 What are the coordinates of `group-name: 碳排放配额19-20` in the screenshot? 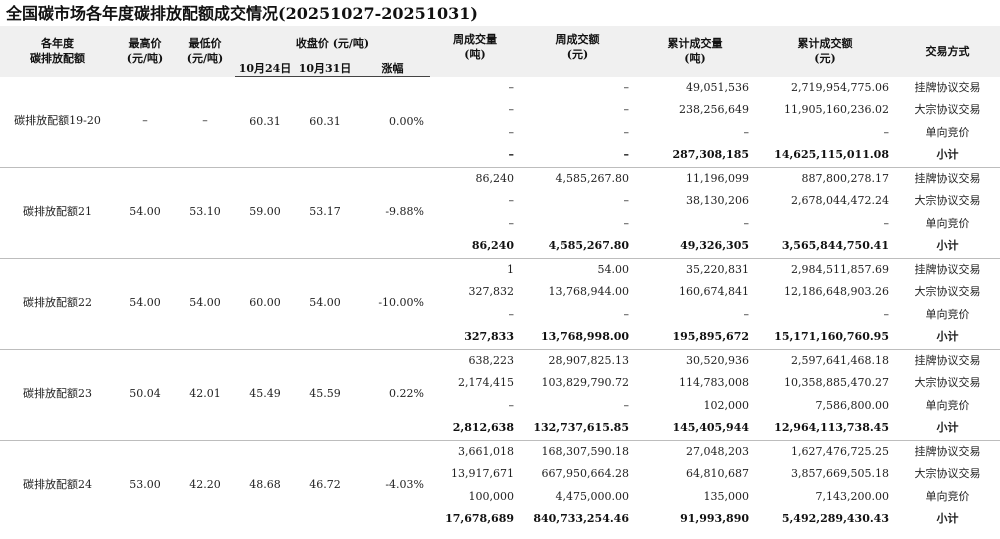 It's located at (57, 122).